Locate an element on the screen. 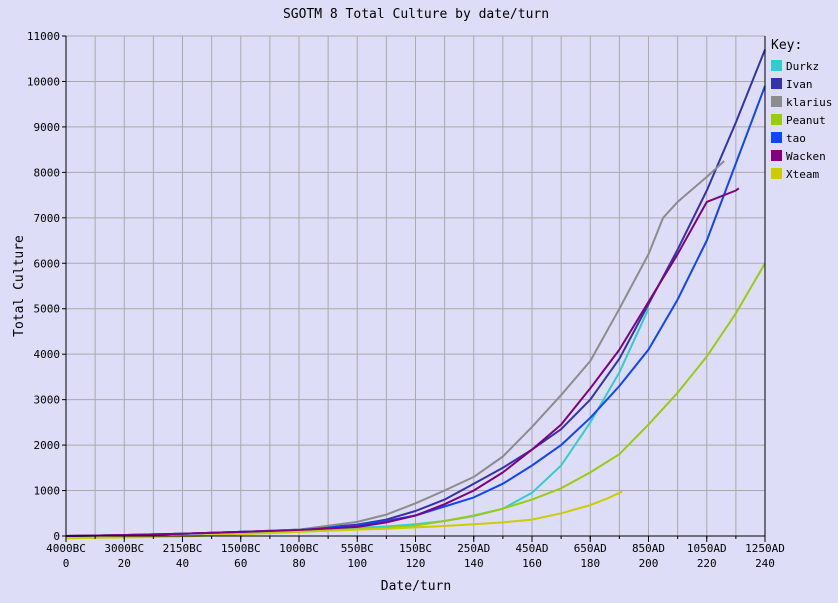 The image size is (838, 603). y-tick-label: 8000 is located at coordinates (47, 172).